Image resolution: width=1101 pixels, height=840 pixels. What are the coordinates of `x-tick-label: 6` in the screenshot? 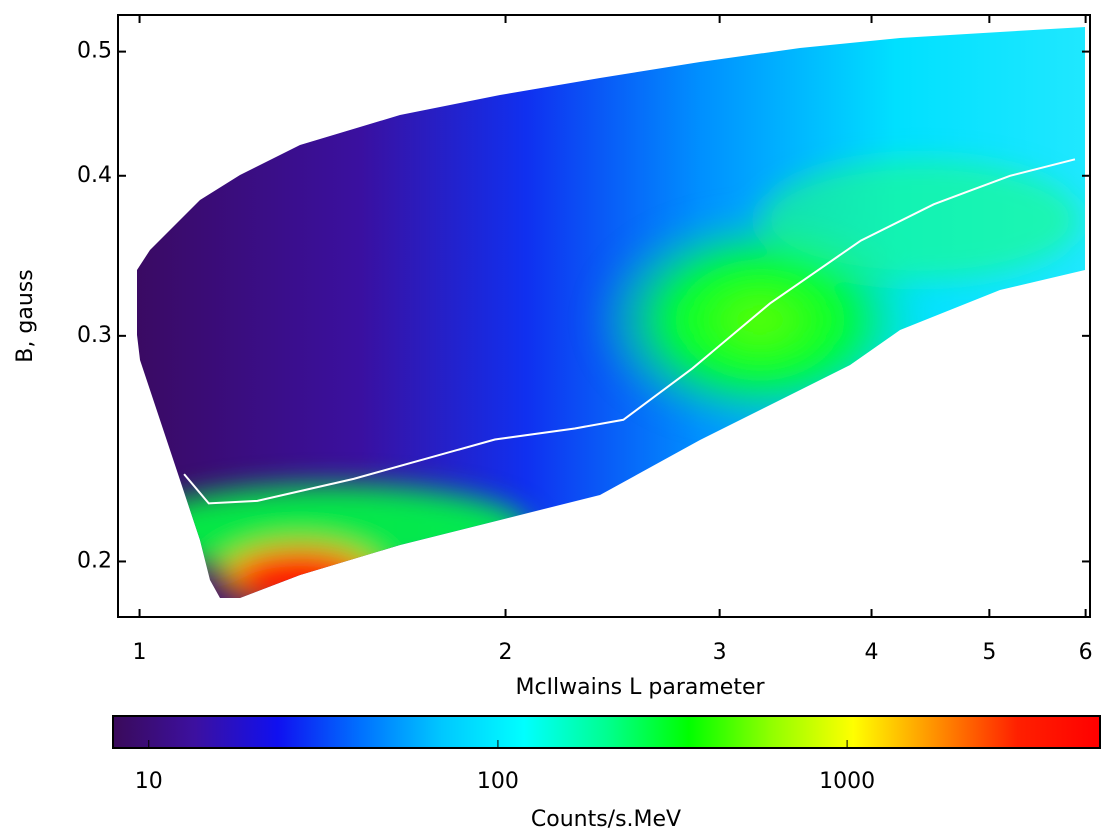 It's located at (1086, 652).